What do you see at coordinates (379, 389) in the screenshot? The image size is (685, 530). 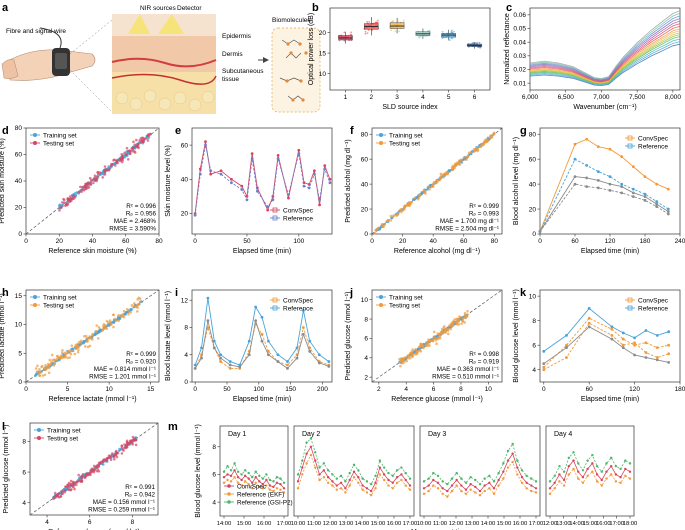 I see `x-tick-label: 2` at bounding box center [379, 389].